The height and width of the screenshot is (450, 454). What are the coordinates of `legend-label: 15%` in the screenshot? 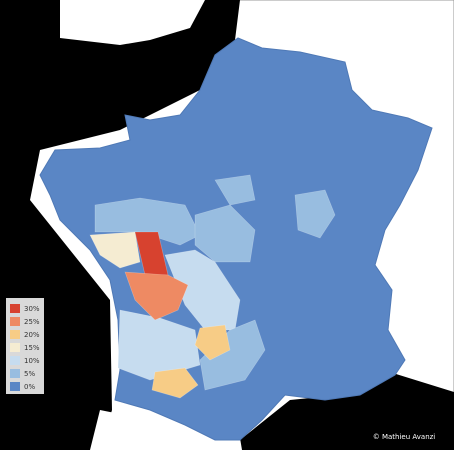 It's located at (32, 348).